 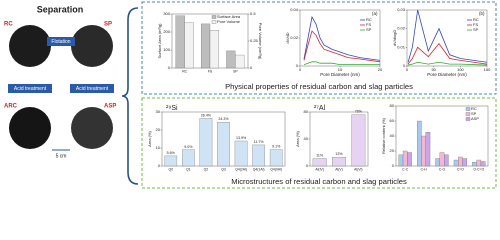 I want to click on x-tick-label: Q4(0Al), so click(x=276, y=169).